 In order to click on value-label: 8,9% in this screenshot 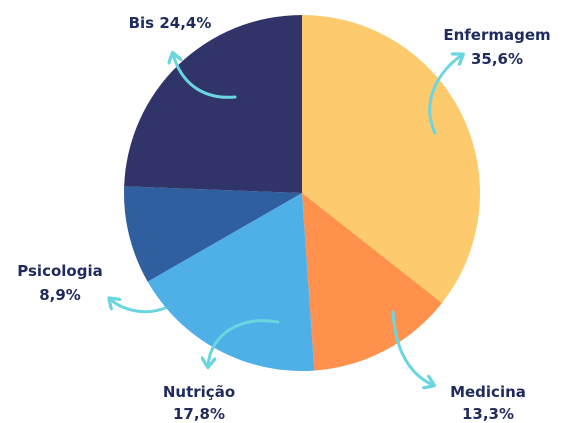, I will do `click(60, 295)`.